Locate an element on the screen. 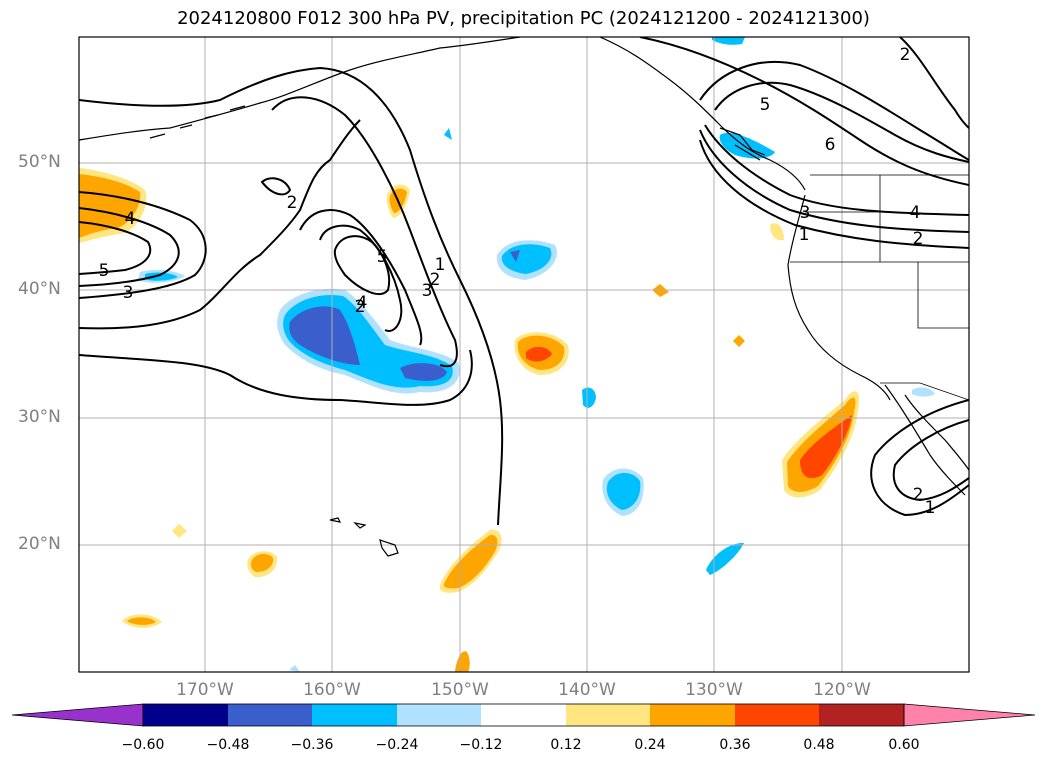  lon-label: 150°W is located at coordinates (460, 690).